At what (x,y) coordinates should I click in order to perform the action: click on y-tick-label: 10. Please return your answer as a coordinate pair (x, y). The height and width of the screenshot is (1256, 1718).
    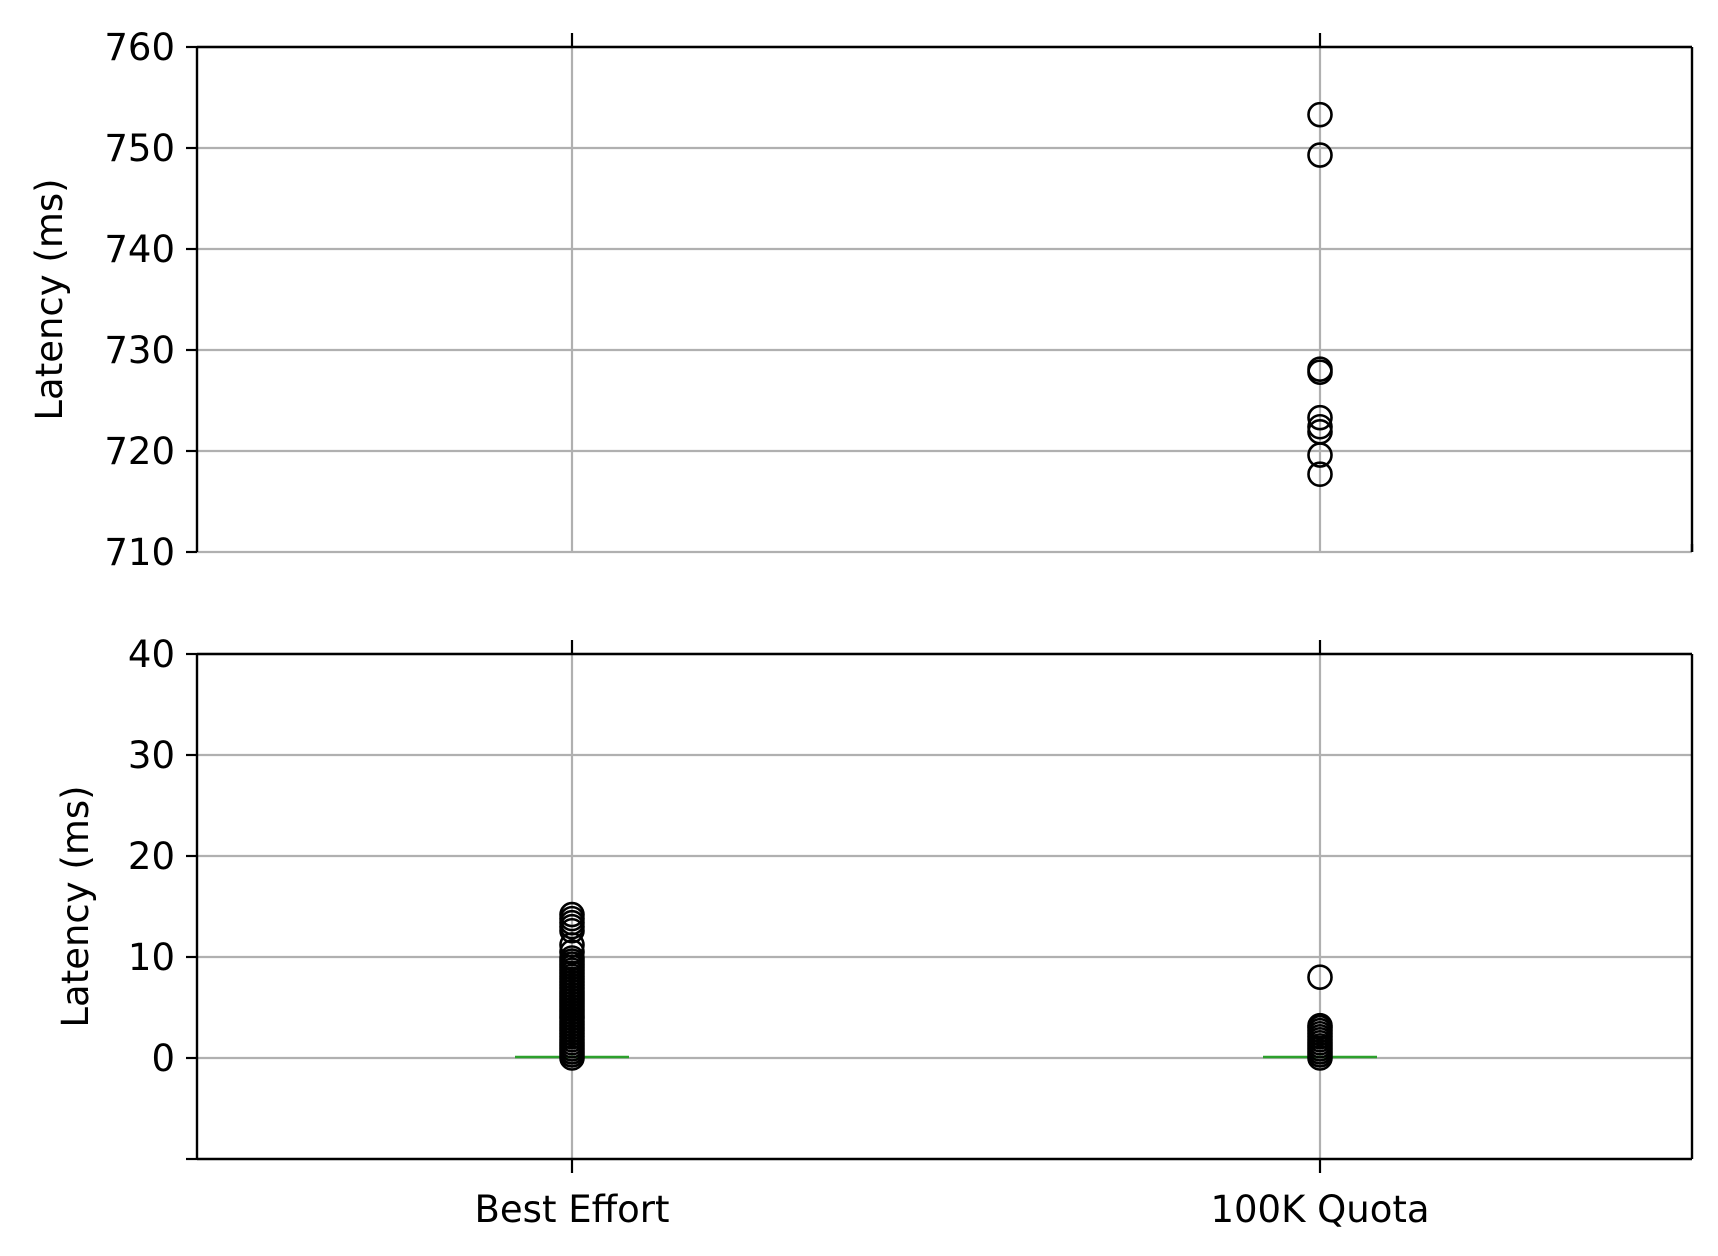
    Looking at the image, I should click on (151, 957).